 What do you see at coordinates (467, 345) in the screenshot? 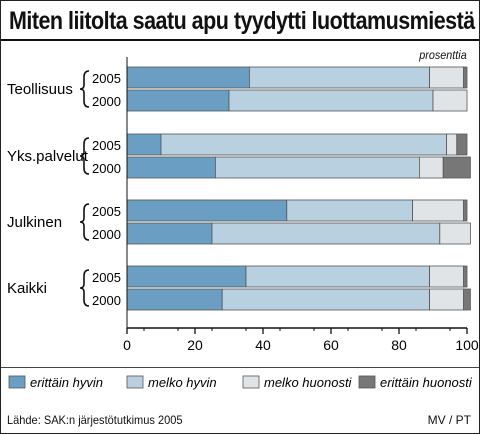
I see `x-tick-label: 100` at bounding box center [467, 345].